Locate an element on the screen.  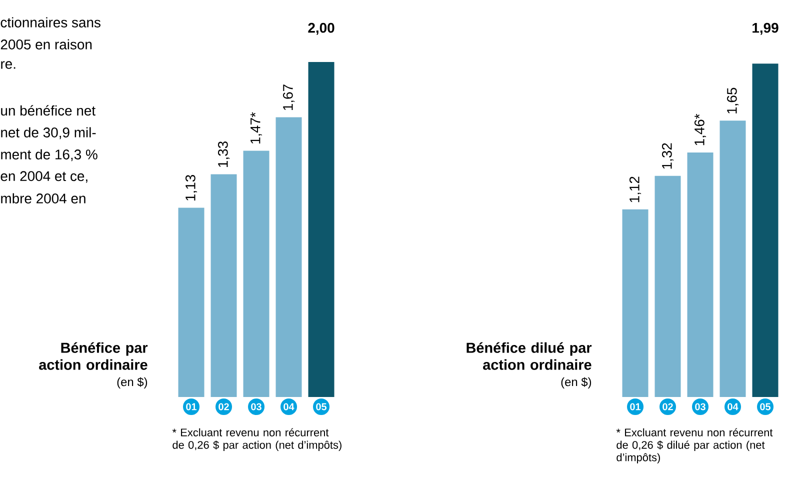
data-label: 1,65 is located at coordinates (732, 101).